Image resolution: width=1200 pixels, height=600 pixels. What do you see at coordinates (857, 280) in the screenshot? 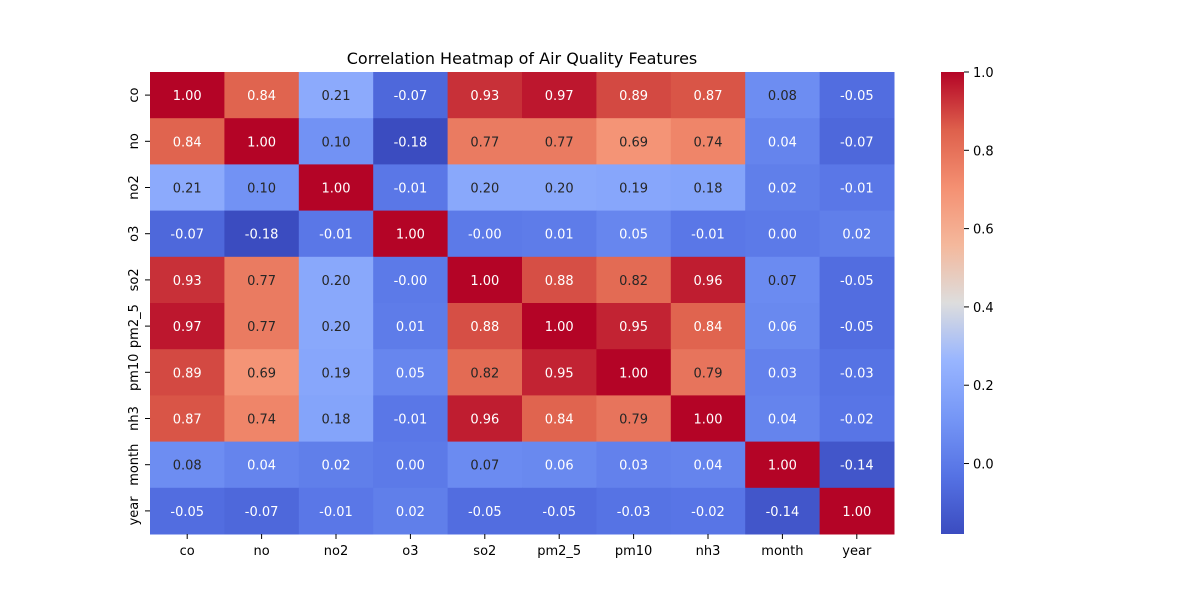
I see `heatmap-cell-so2-year` at bounding box center [857, 280].